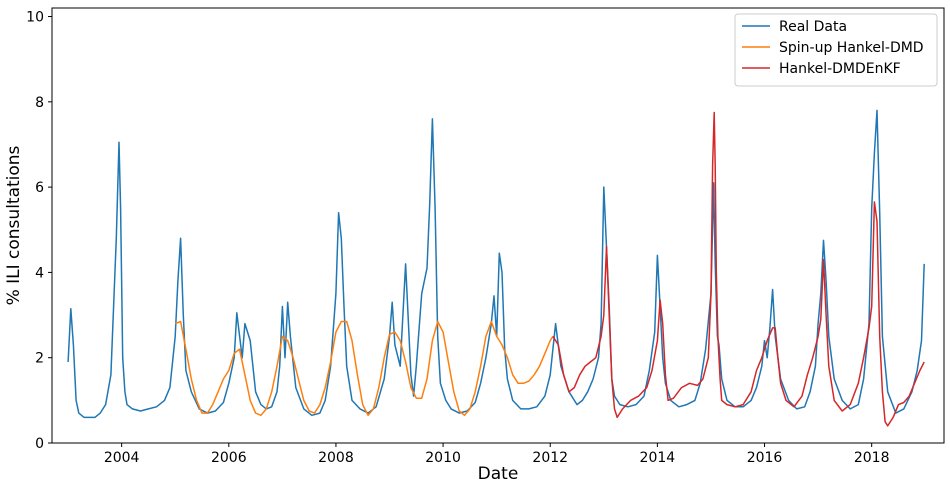 Image resolution: width=950 pixels, height=489 pixels. What do you see at coordinates (813, 27) in the screenshot?
I see `legend-label: Real Data` at bounding box center [813, 27].